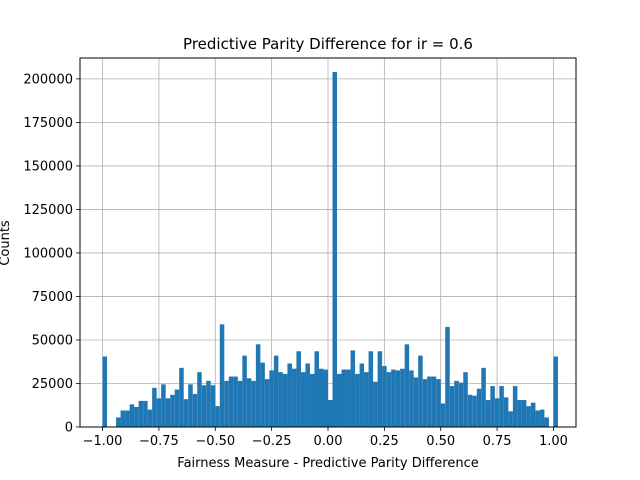 This screenshot has height=480, width=640. What do you see at coordinates (215, 441) in the screenshot?
I see `x-tick-label: −0.50` at bounding box center [215, 441].